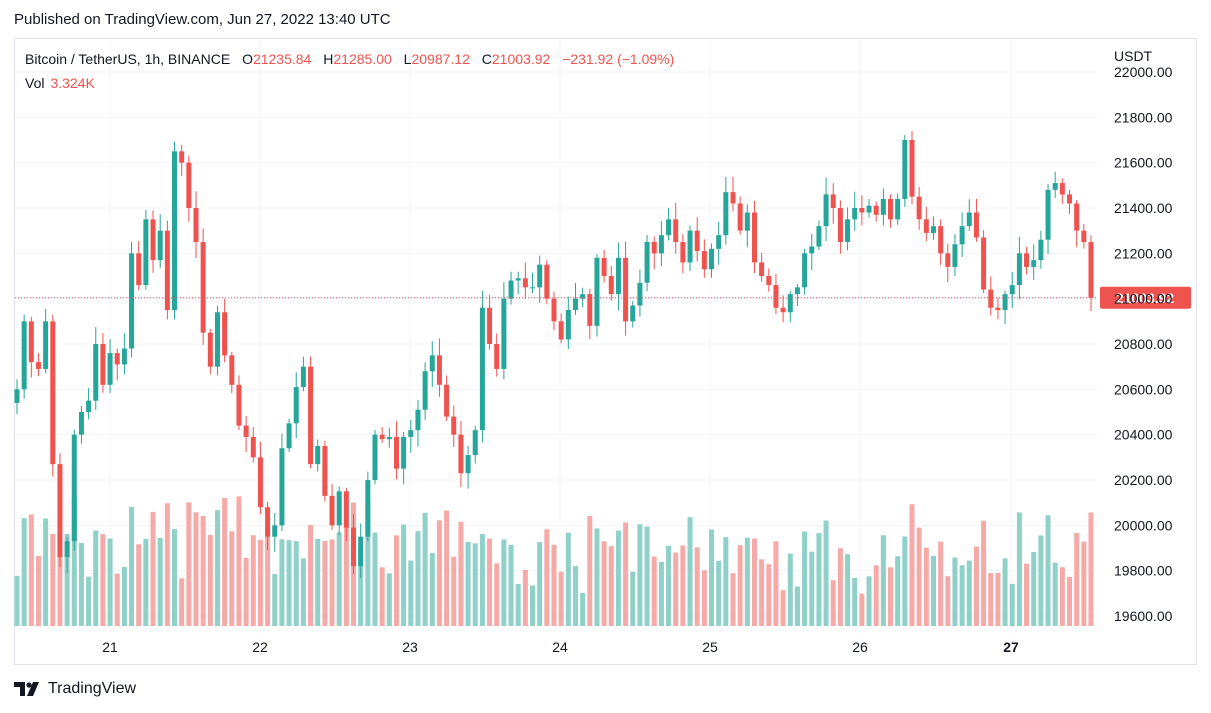  Describe the element at coordinates (75, 689) in the screenshot. I see `tradingview-branding: TradingView` at that location.